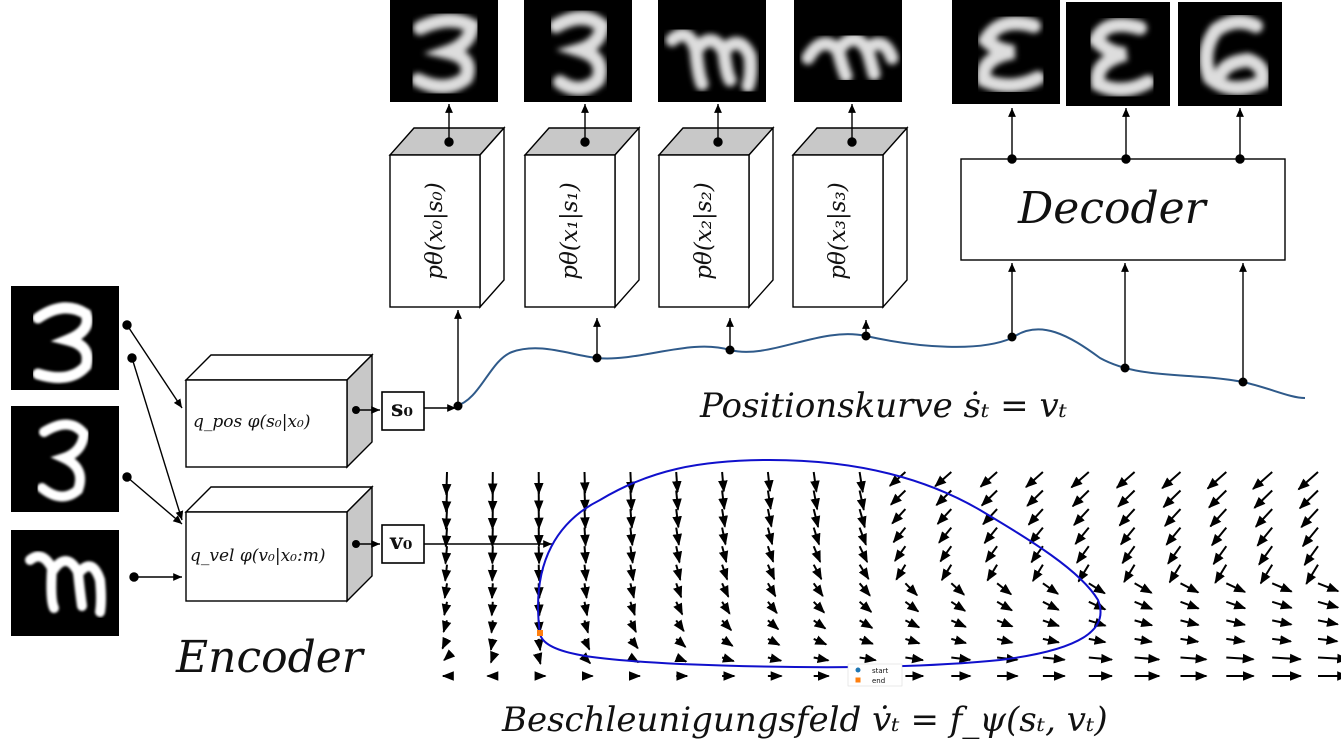 This screenshot has width=1341, height=752. What do you see at coordinates (875, 675) in the screenshot?
I see `trajectory-legend: start end` at bounding box center [875, 675].